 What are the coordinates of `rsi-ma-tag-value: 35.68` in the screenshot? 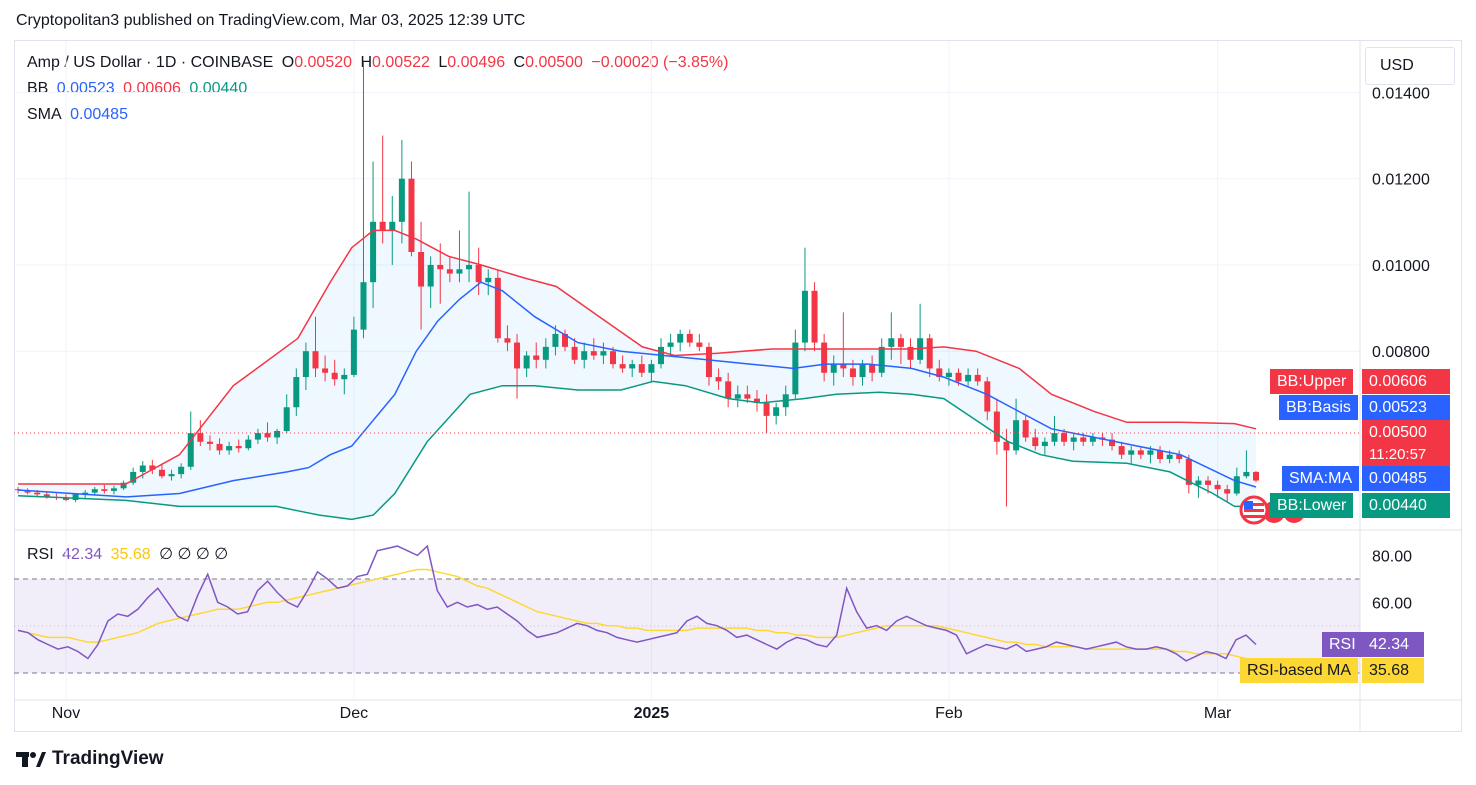 It's located at (1393, 670).